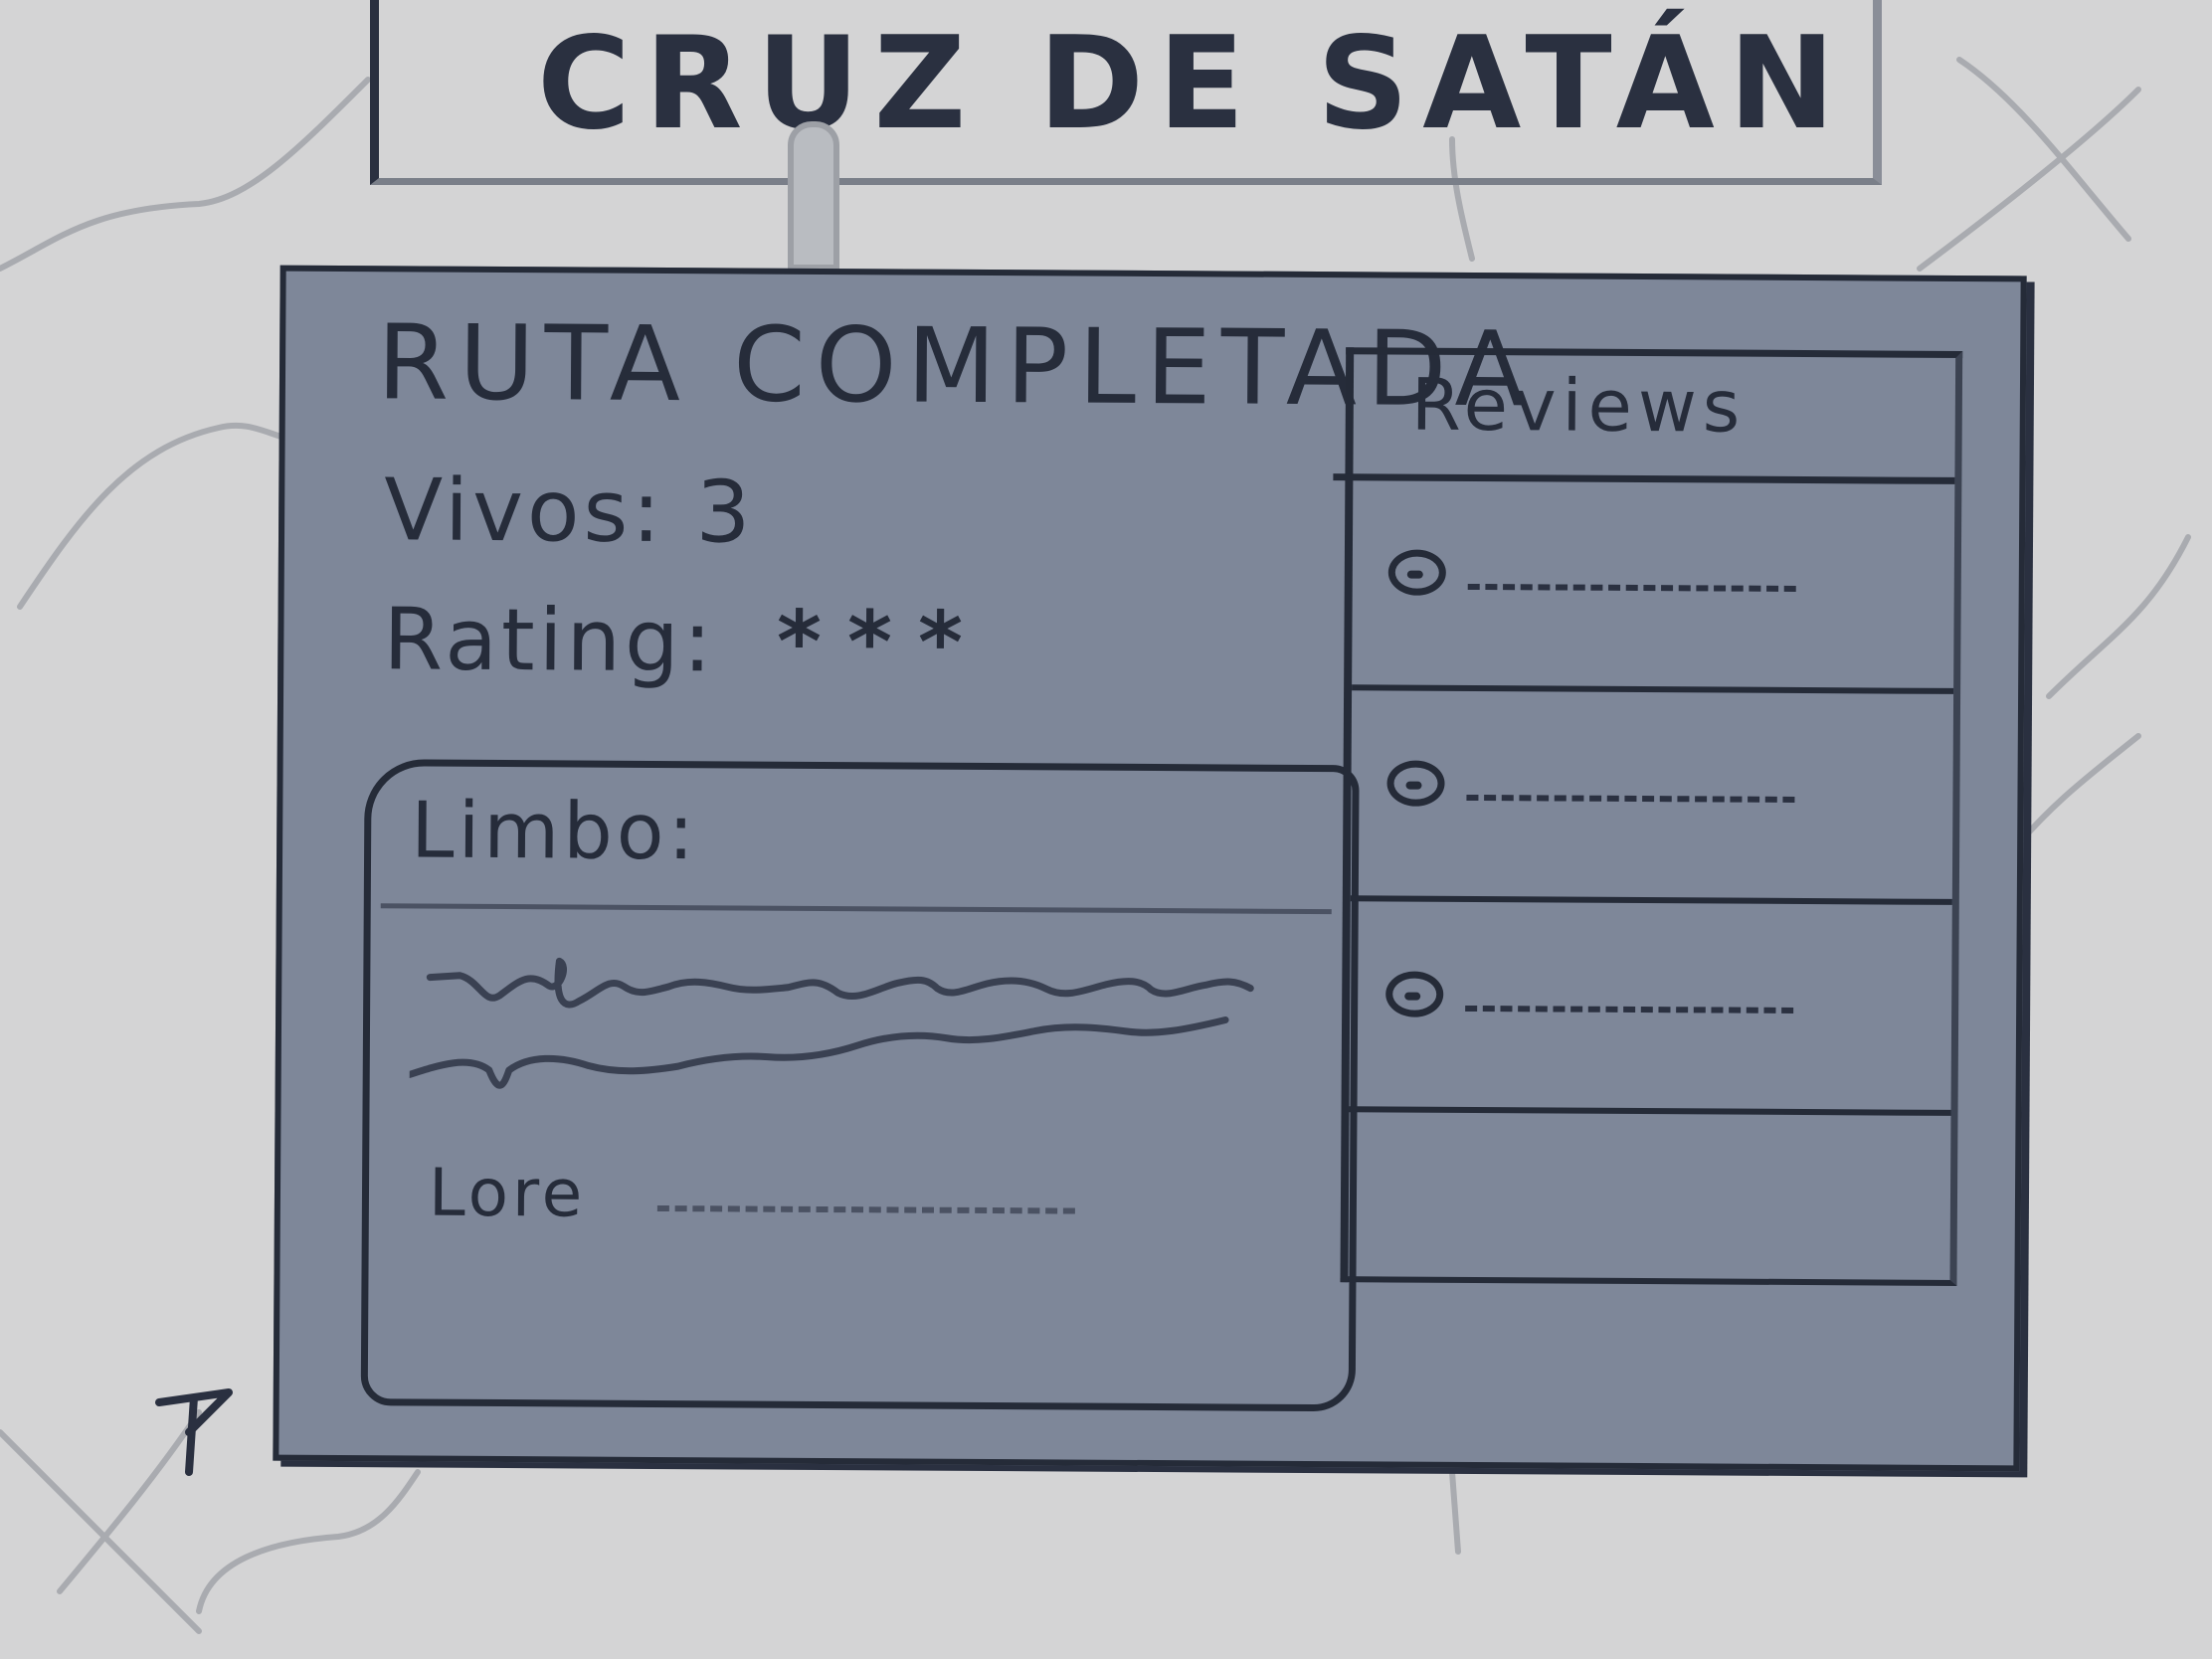 The height and width of the screenshot is (1659, 2212). Describe the element at coordinates (831, 1023) in the screenshot. I see `limbo-text-placeholder` at that location.